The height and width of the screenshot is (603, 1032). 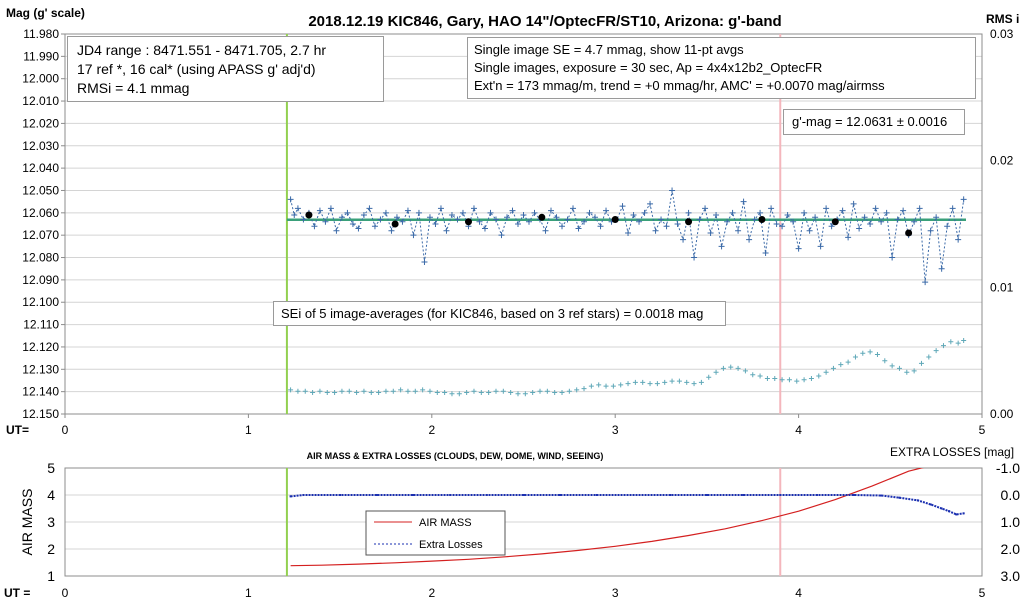 I want to click on y-tick-label: 12.100, so click(x=40, y=302).